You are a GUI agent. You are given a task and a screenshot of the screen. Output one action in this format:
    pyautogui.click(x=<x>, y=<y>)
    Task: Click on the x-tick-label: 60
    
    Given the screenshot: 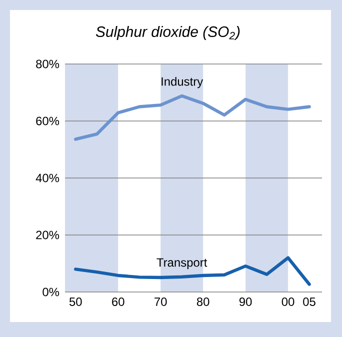 What is the action you would take?
    pyautogui.click(x=118, y=302)
    